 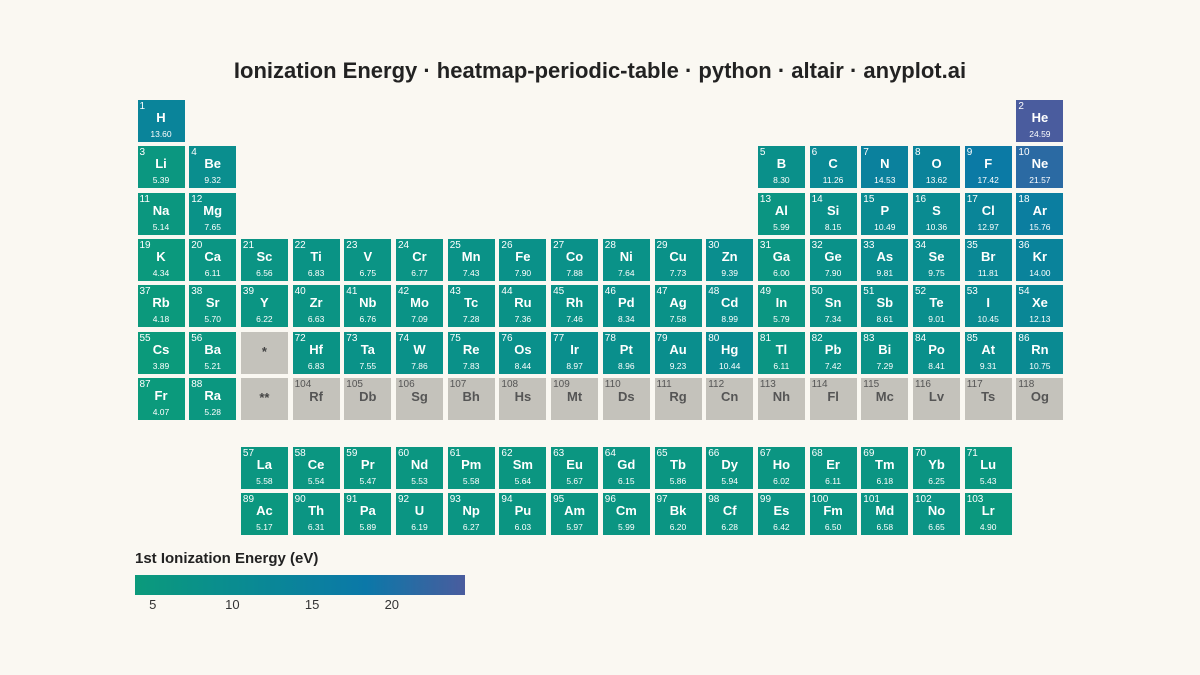 I want to click on ionization-value: 7.34, so click(x=833, y=319).